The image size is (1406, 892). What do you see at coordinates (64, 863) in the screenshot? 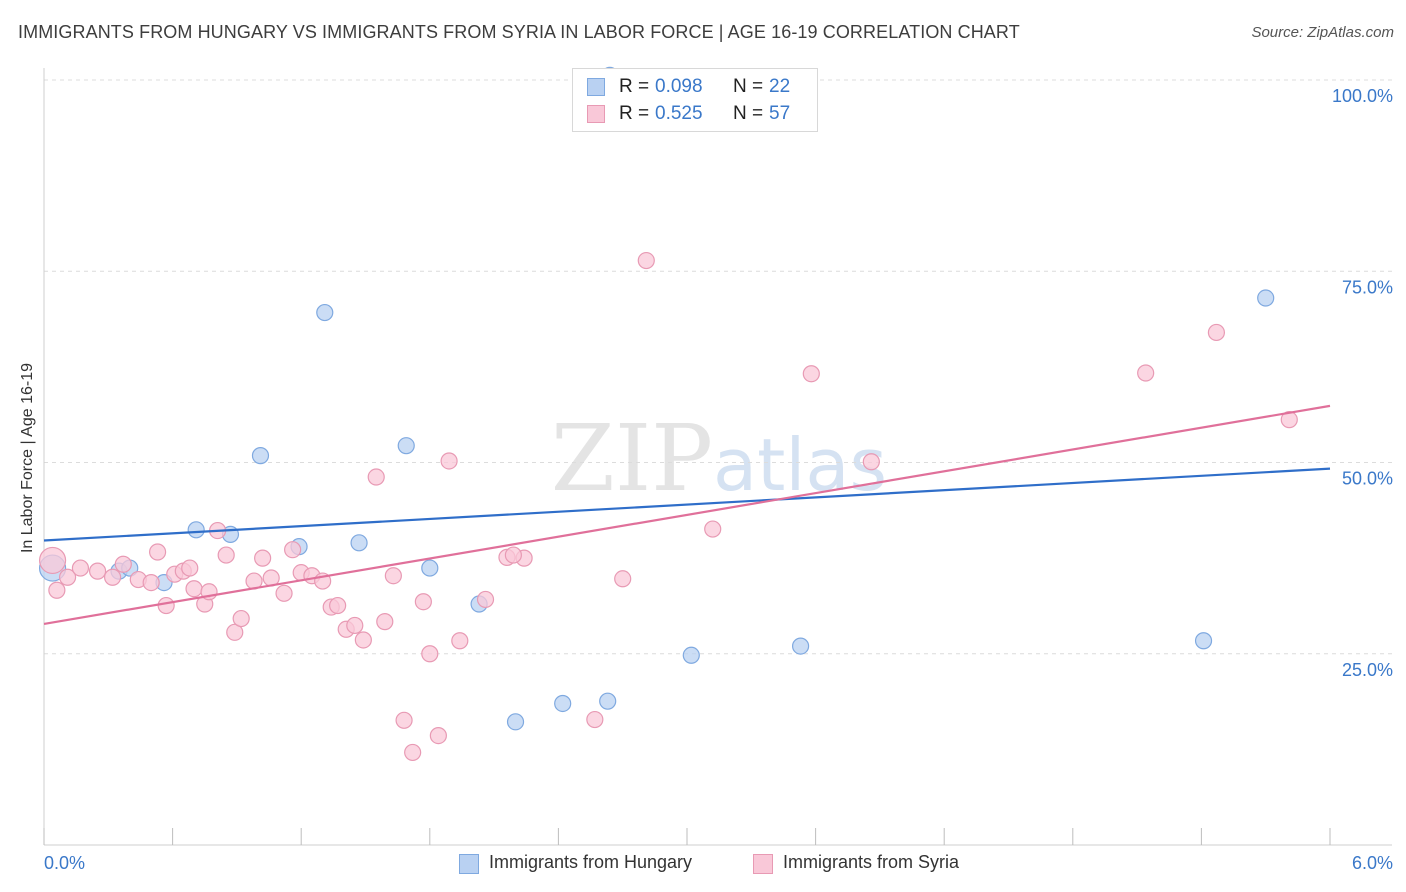
I see `x-tick-label-min: 0.0%` at bounding box center [64, 863].